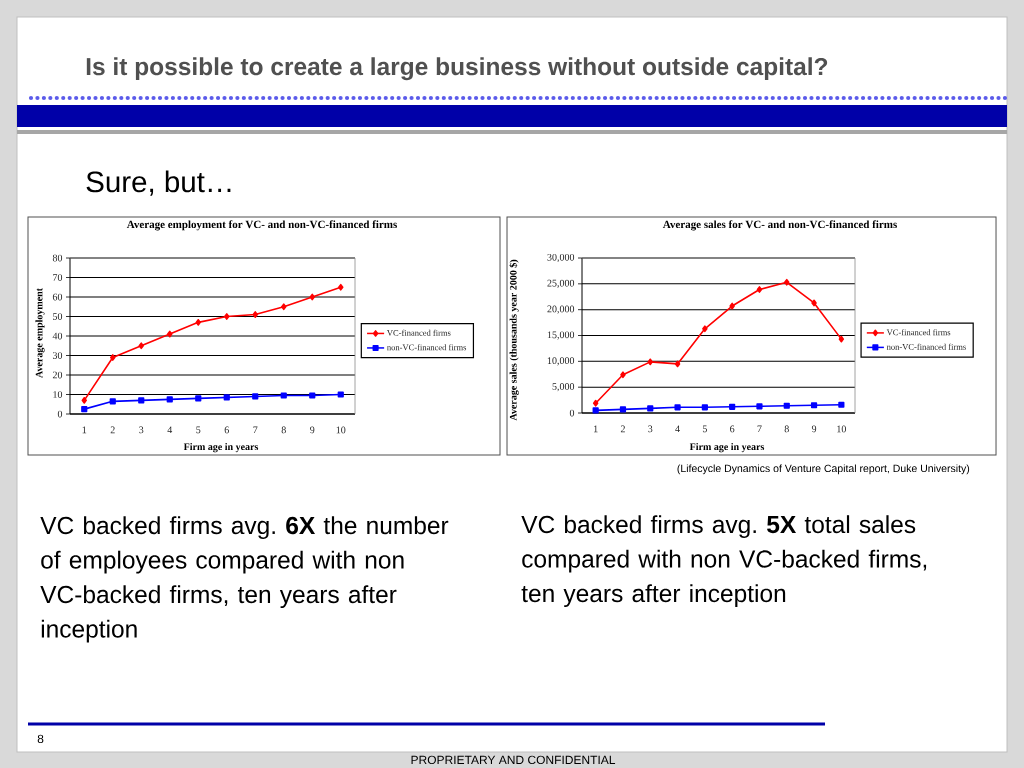 This screenshot has width=1024, height=768. What do you see at coordinates (40, 333) in the screenshot?
I see `y-axis-title: Average employment` at bounding box center [40, 333].